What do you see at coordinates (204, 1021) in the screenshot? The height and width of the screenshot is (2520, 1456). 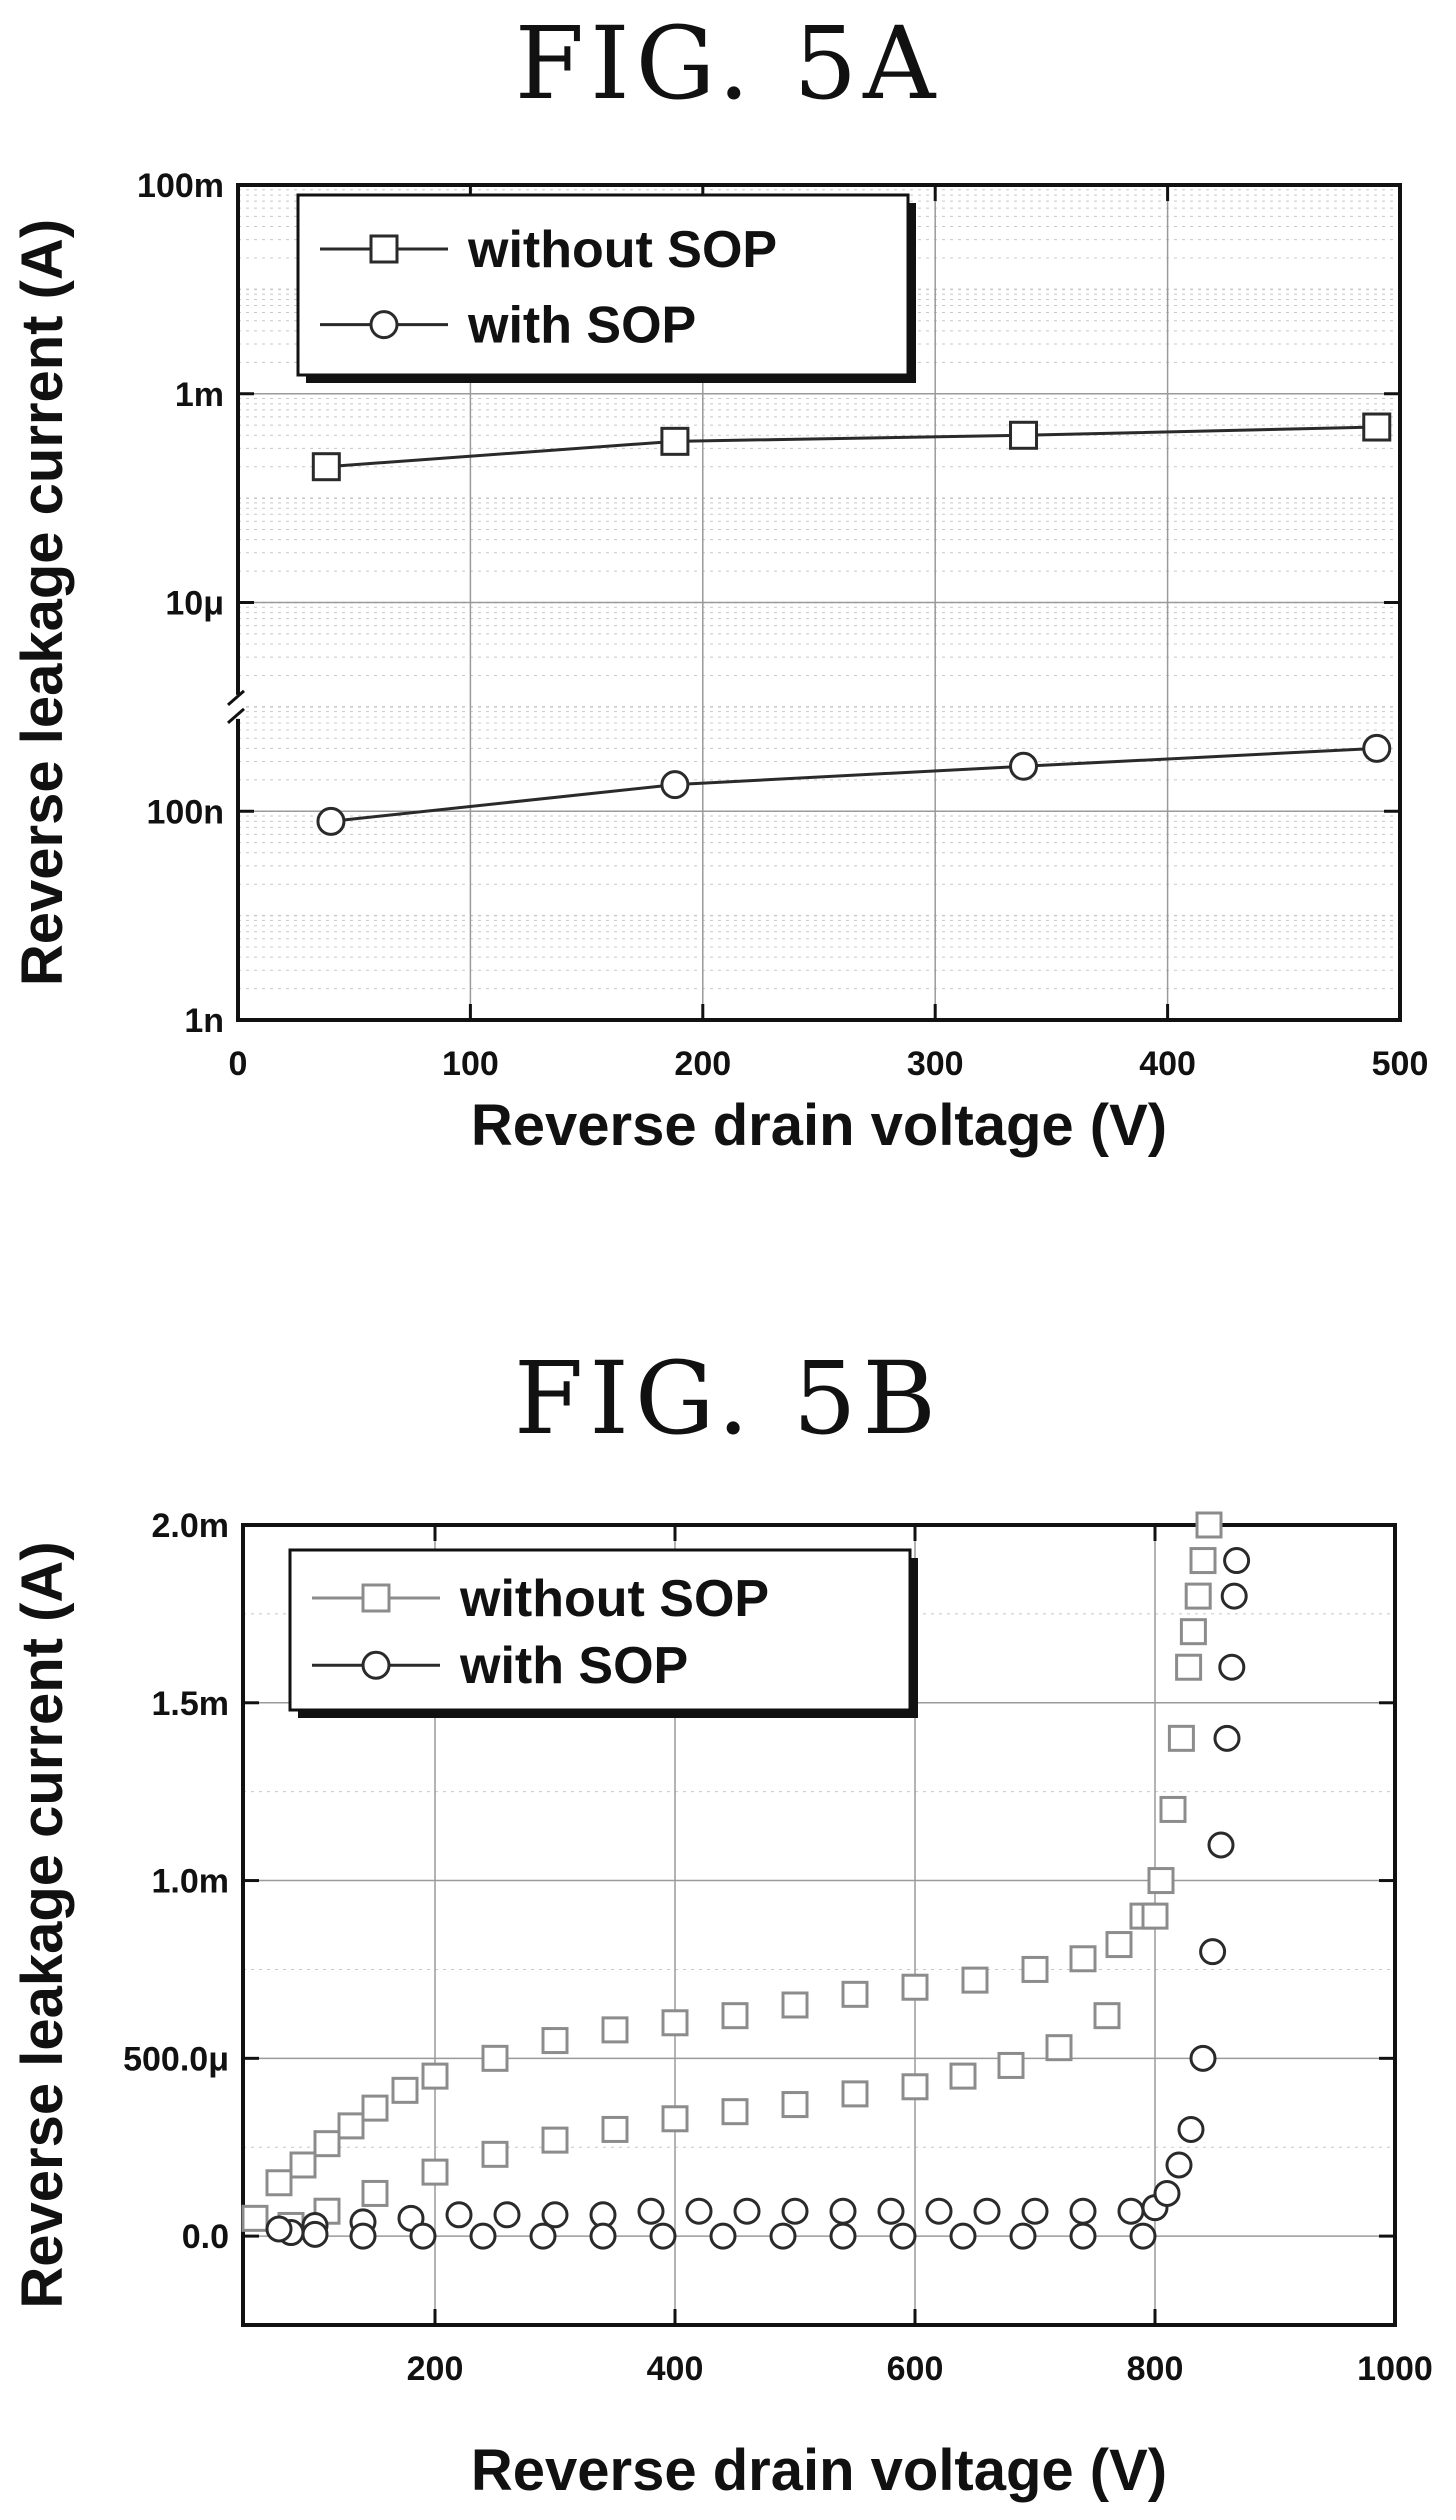 I see `y-tick-label: 1n` at bounding box center [204, 1021].